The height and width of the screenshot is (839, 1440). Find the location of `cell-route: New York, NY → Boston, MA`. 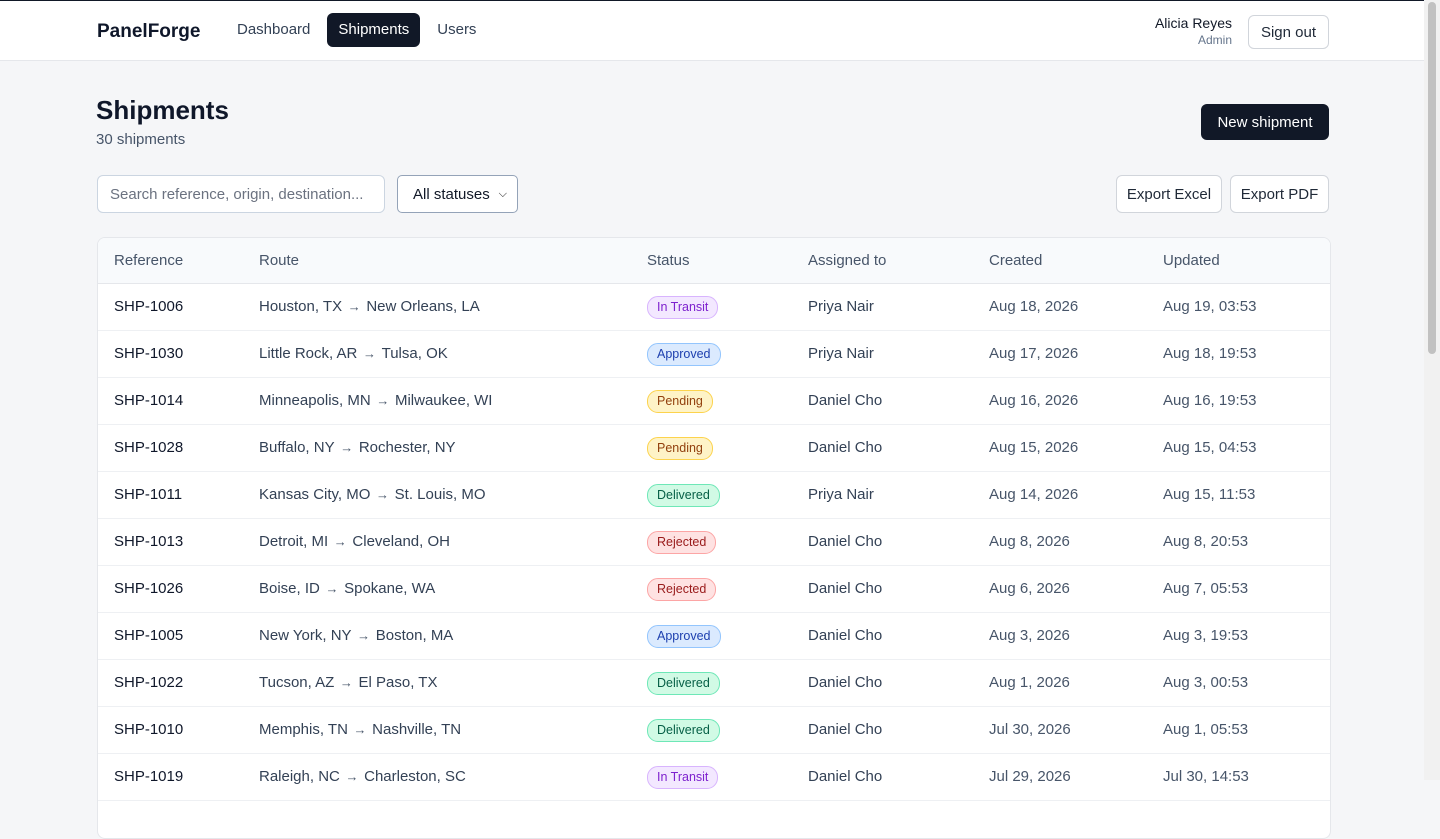

cell-route: New York, NY → Boston, MA is located at coordinates (356, 635).